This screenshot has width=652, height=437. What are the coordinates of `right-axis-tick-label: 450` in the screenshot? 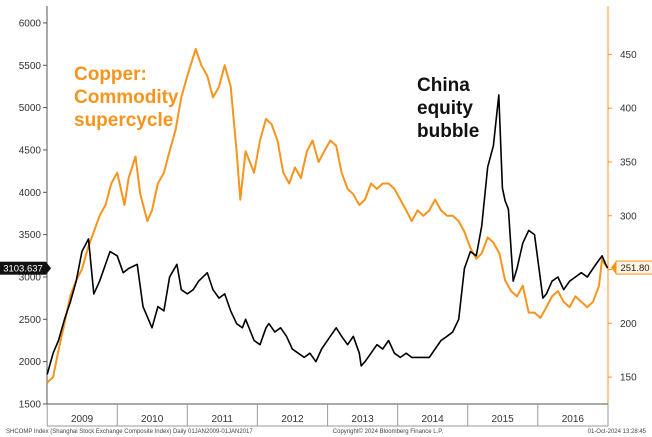 It's located at (628, 55).